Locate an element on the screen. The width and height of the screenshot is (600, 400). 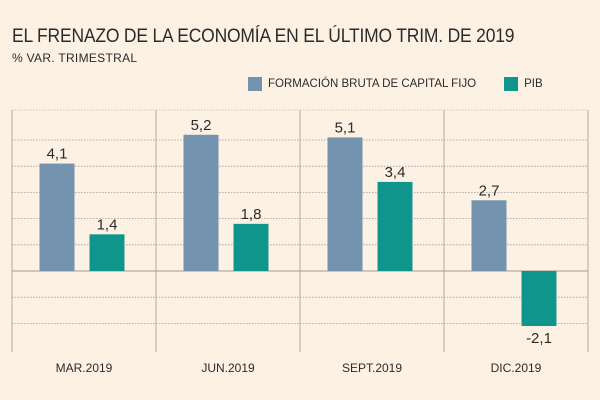
legend: FORMACIÓN BRUTA DE CAPITAL FIJO PIB is located at coordinates (395, 84).